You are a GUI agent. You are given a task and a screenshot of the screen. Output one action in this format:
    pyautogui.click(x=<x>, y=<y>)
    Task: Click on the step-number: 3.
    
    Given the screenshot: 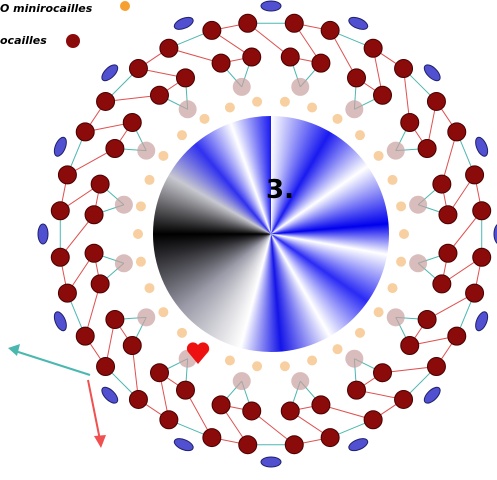 What is the action you would take?
    pyautogui.click(x=280, y=190)
    